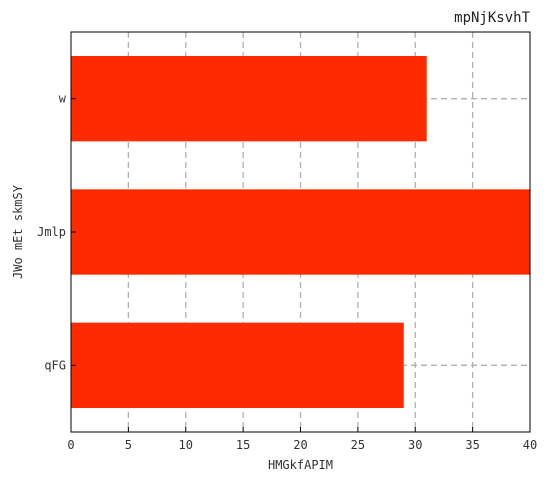 The height and width of the screenshot is (483, 552). I want to click on x-tick-label: 35, so click(472, 445).